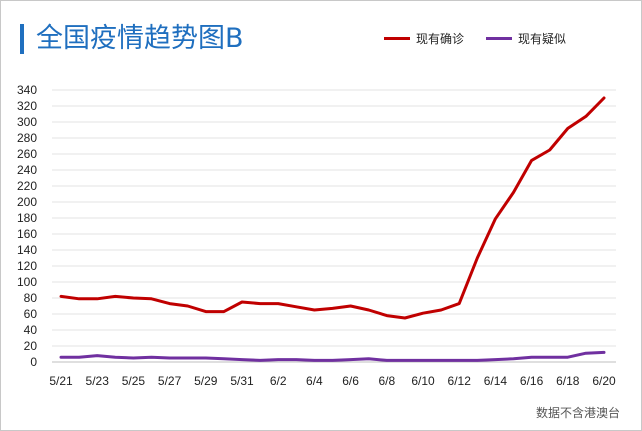 The width and height of the screenshot is (642, 431). Describe the element at coordinates (27, 154) in the screenshot. I see `y-tick-label: 260` at that location.